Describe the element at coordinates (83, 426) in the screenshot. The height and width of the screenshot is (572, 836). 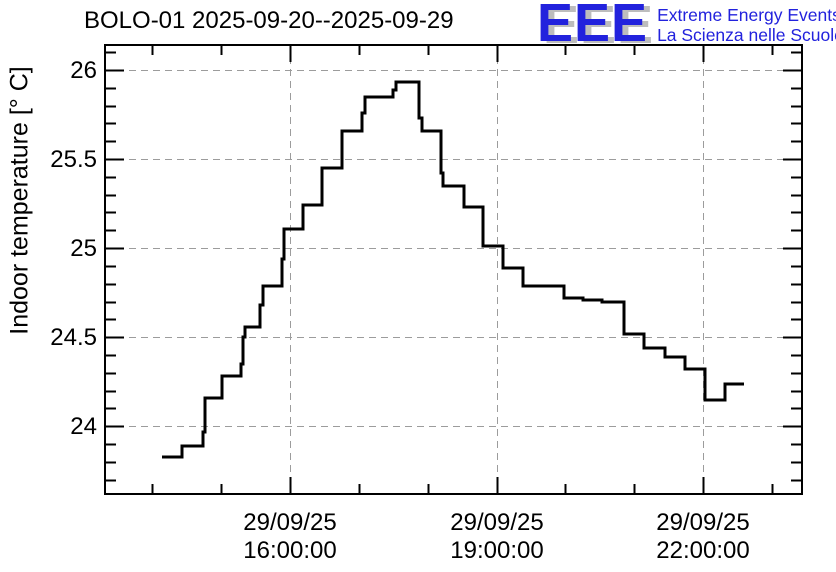
I see `y-tick-label: 24` at that location.